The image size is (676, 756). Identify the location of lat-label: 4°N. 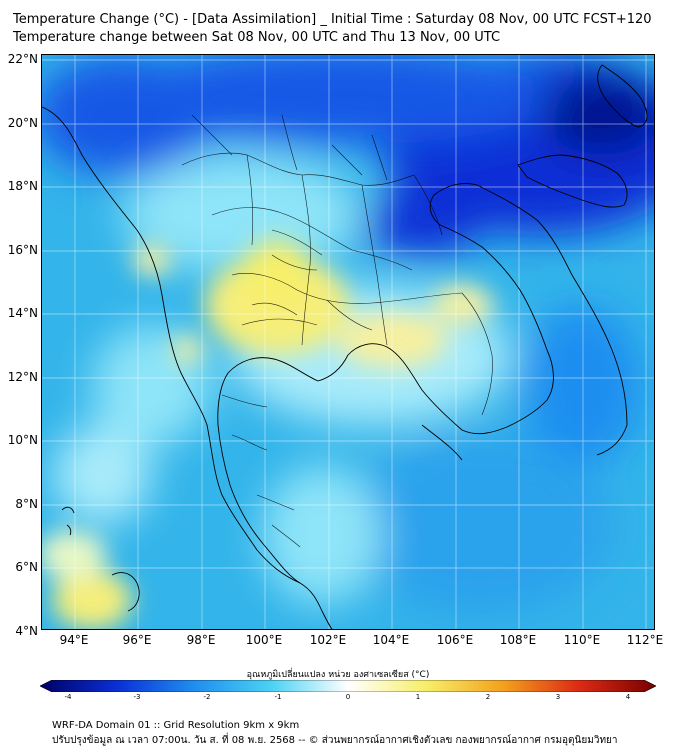
(26, 631).